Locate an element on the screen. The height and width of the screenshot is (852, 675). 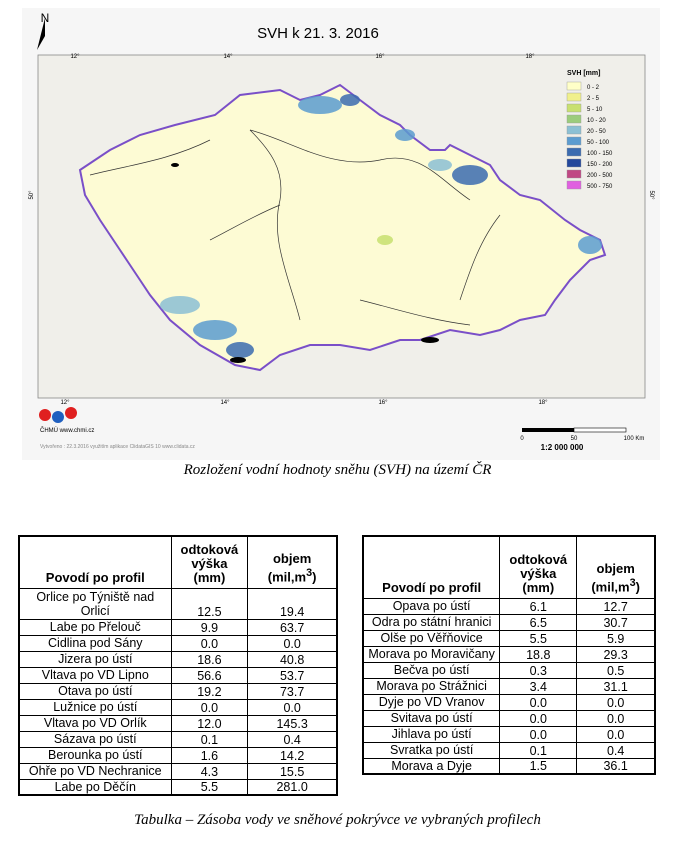
table-cell: Cidlina pod Sány is located at coordinates (95, 643).